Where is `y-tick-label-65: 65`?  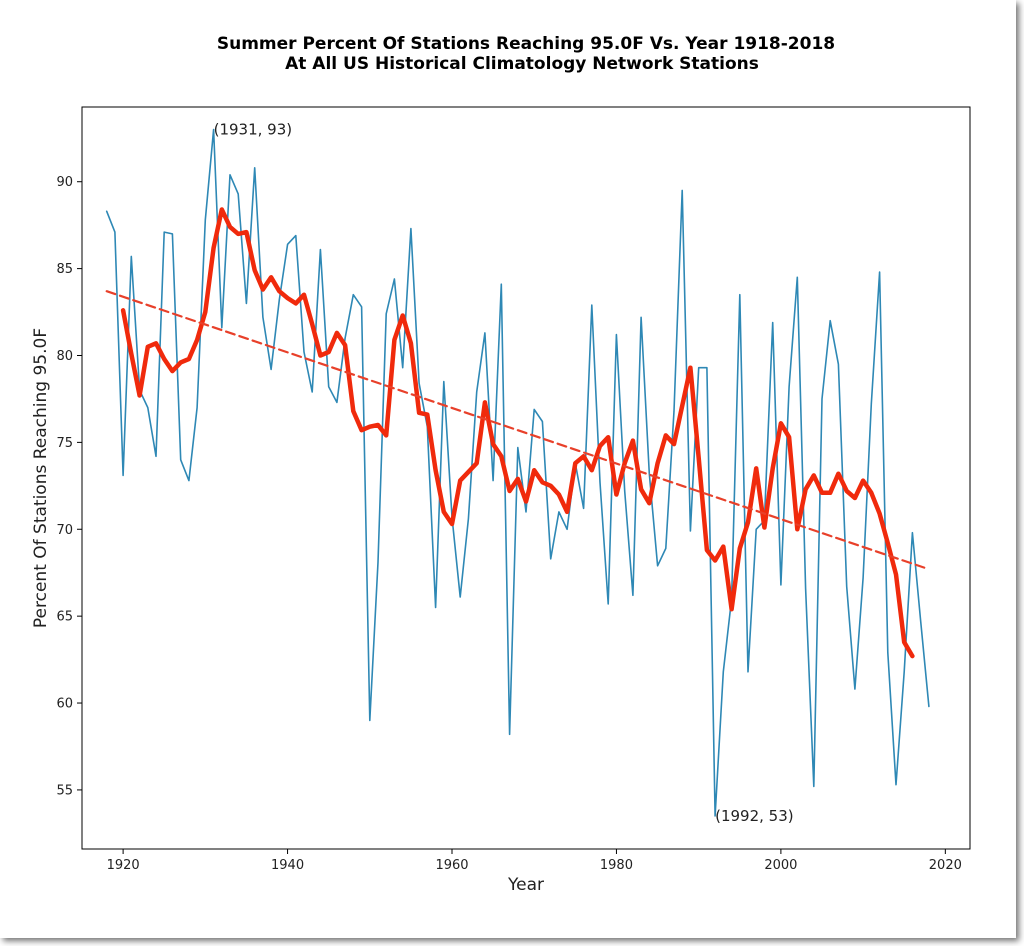 y-tick-label-65: 65 is located at coordinates (64, 617).